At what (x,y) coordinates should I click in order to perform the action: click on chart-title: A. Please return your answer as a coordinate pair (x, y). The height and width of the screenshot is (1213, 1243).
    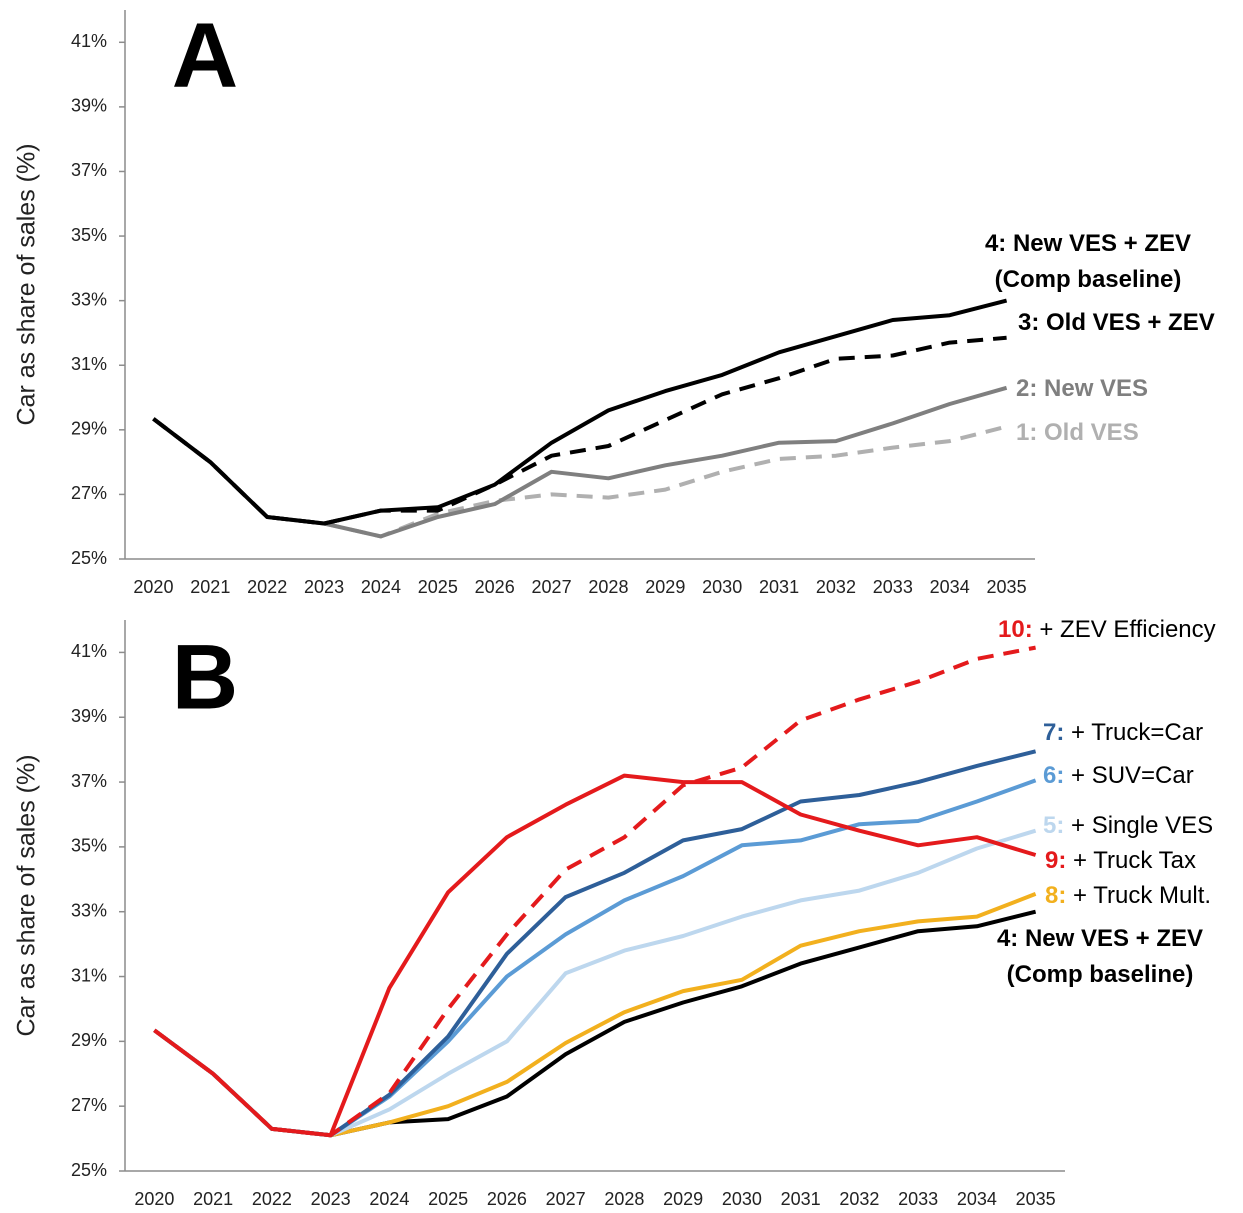
    Looking at the image, I should click on (205, 55).